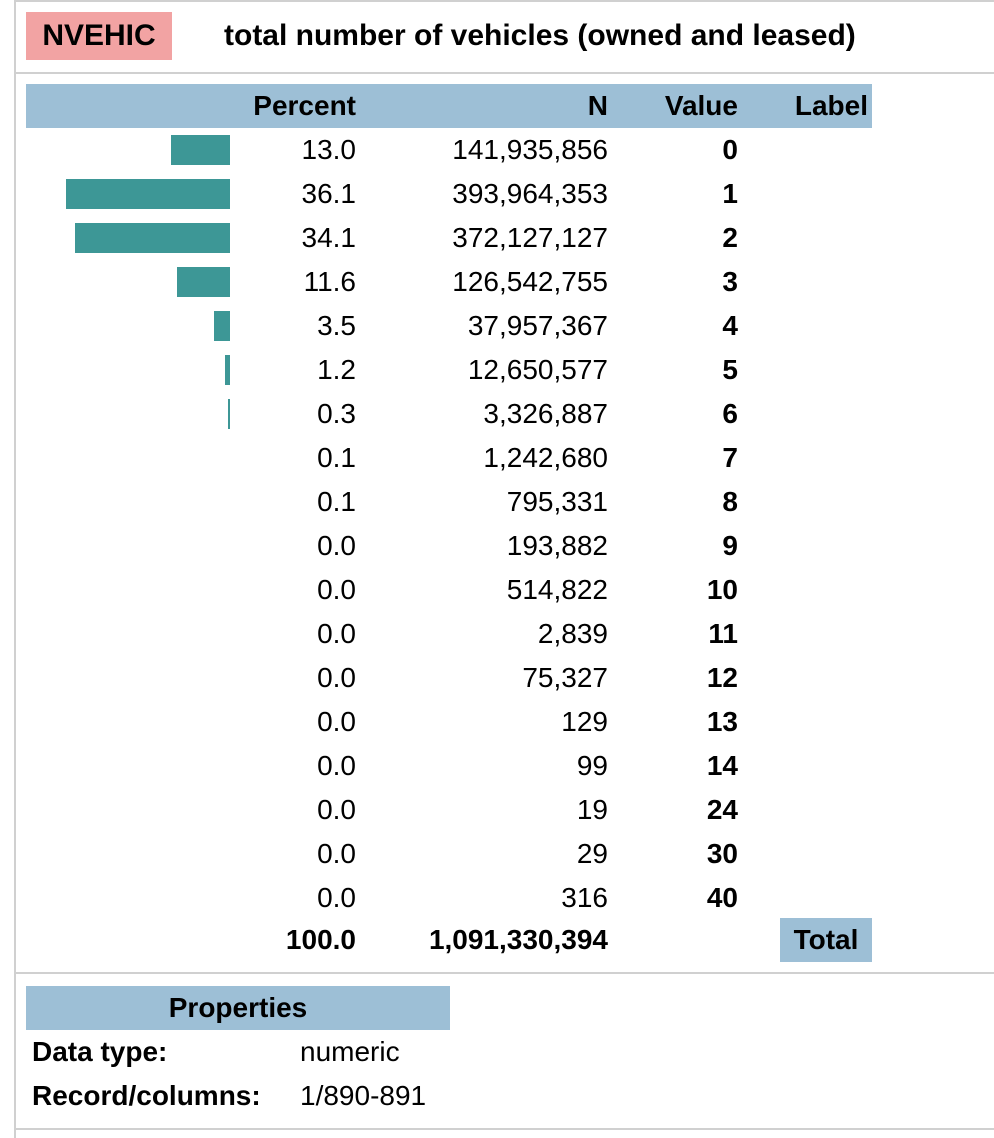  I want to click on cell-value: 24, so click(722, 809).